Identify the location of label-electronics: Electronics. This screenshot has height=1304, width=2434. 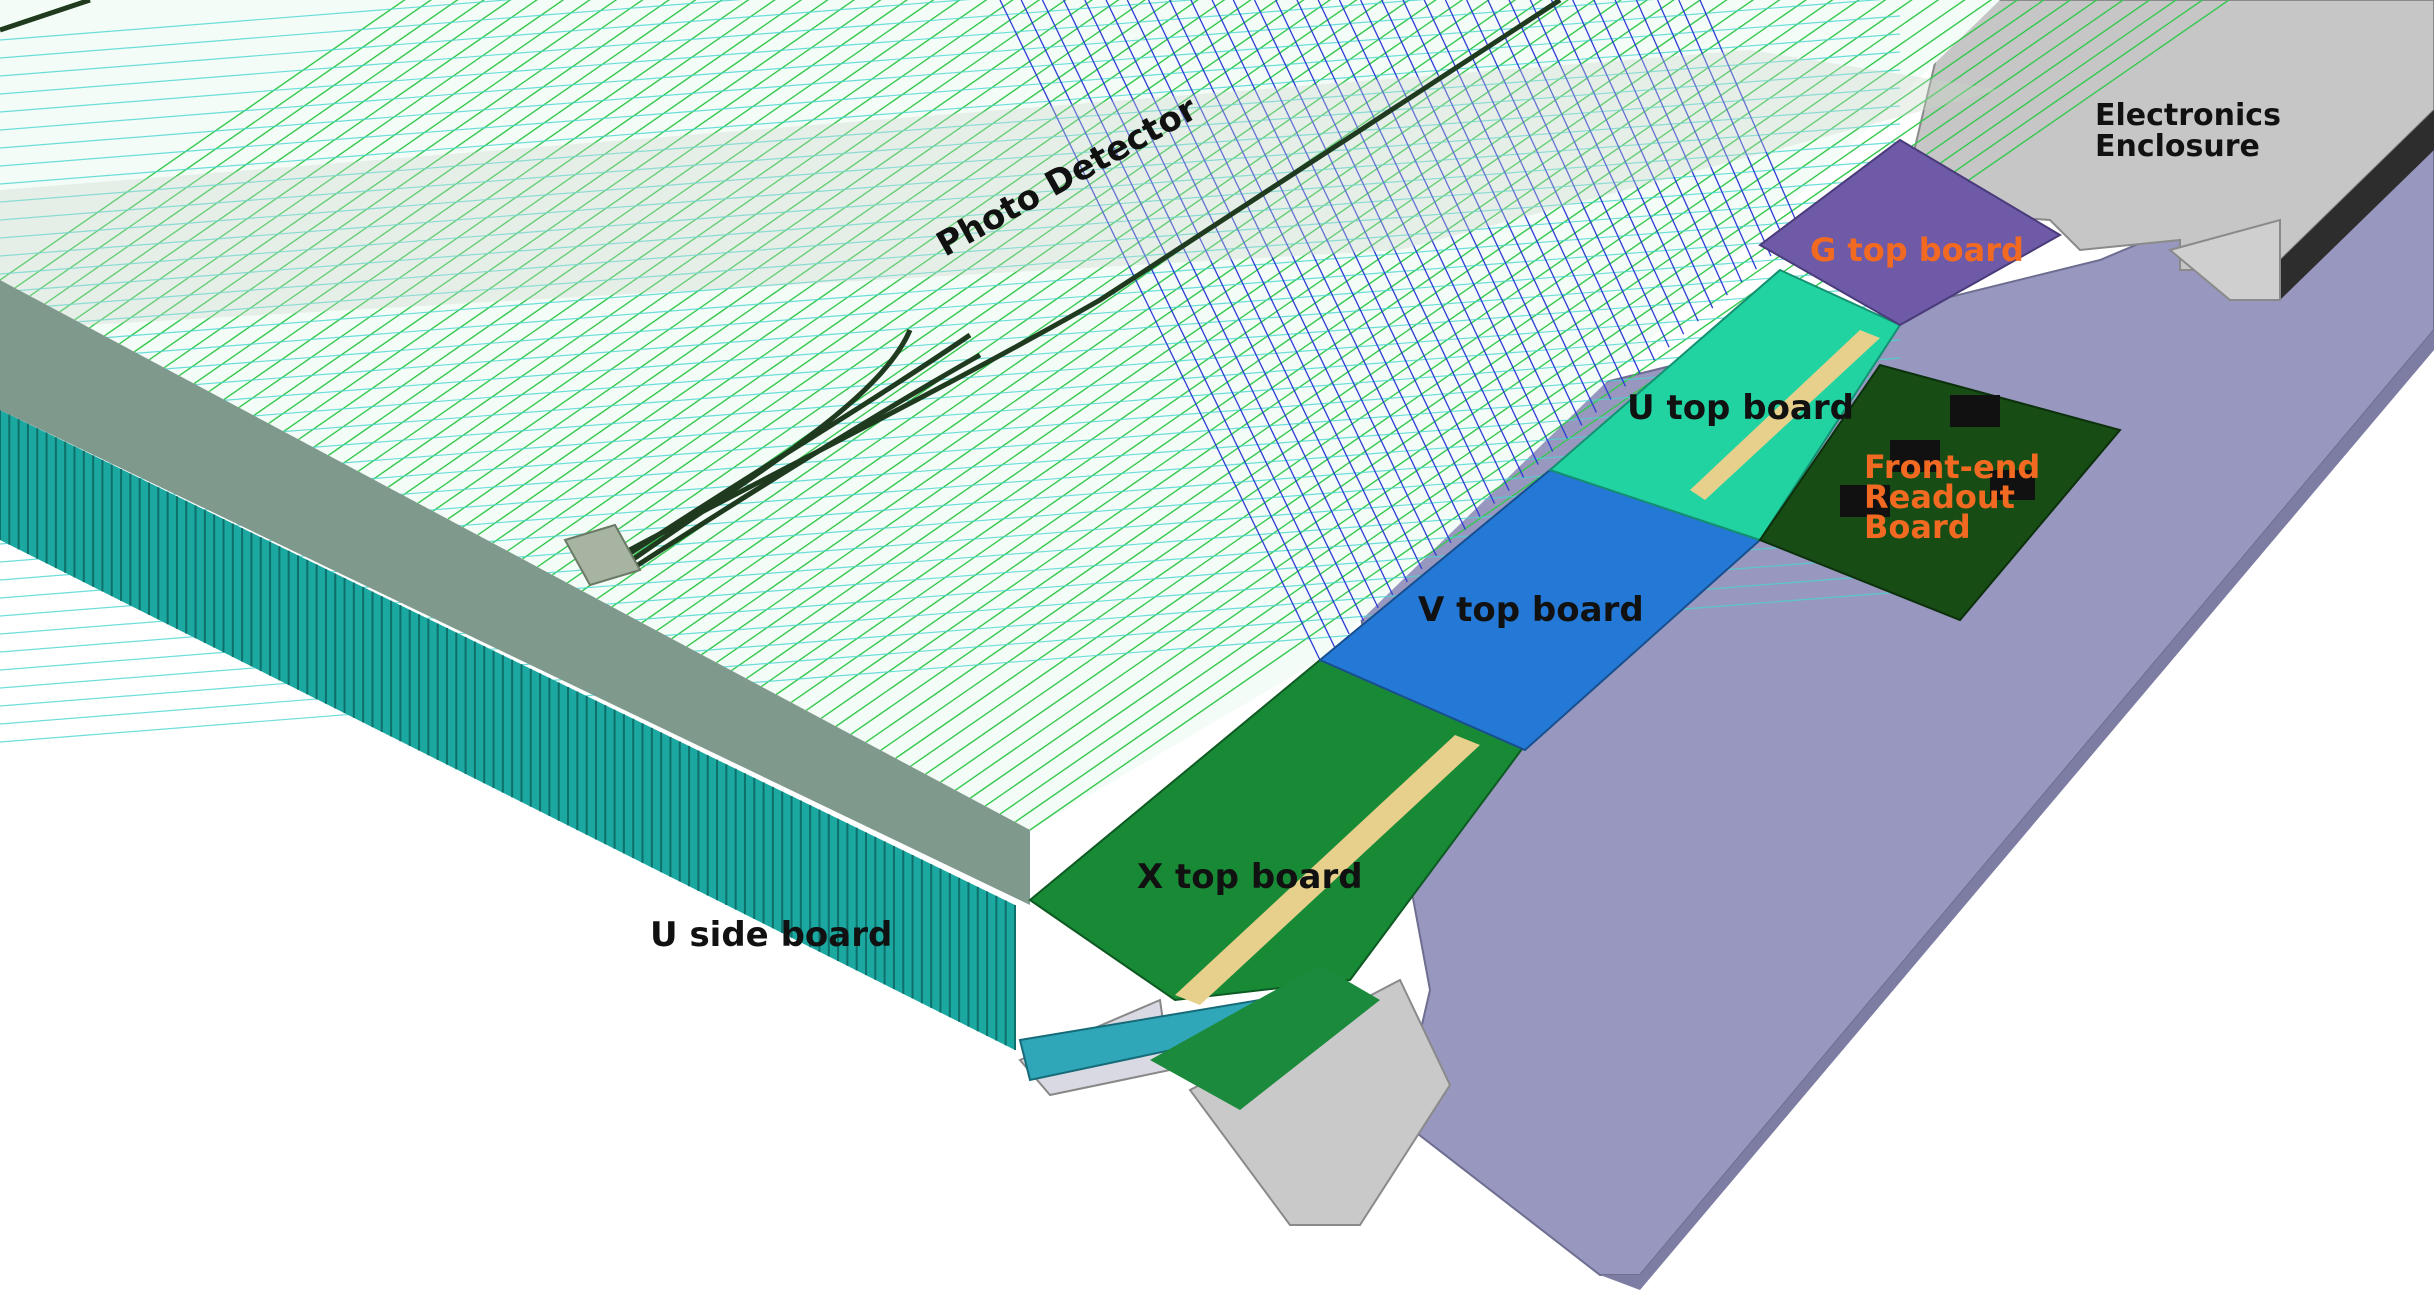
(2188, 115).